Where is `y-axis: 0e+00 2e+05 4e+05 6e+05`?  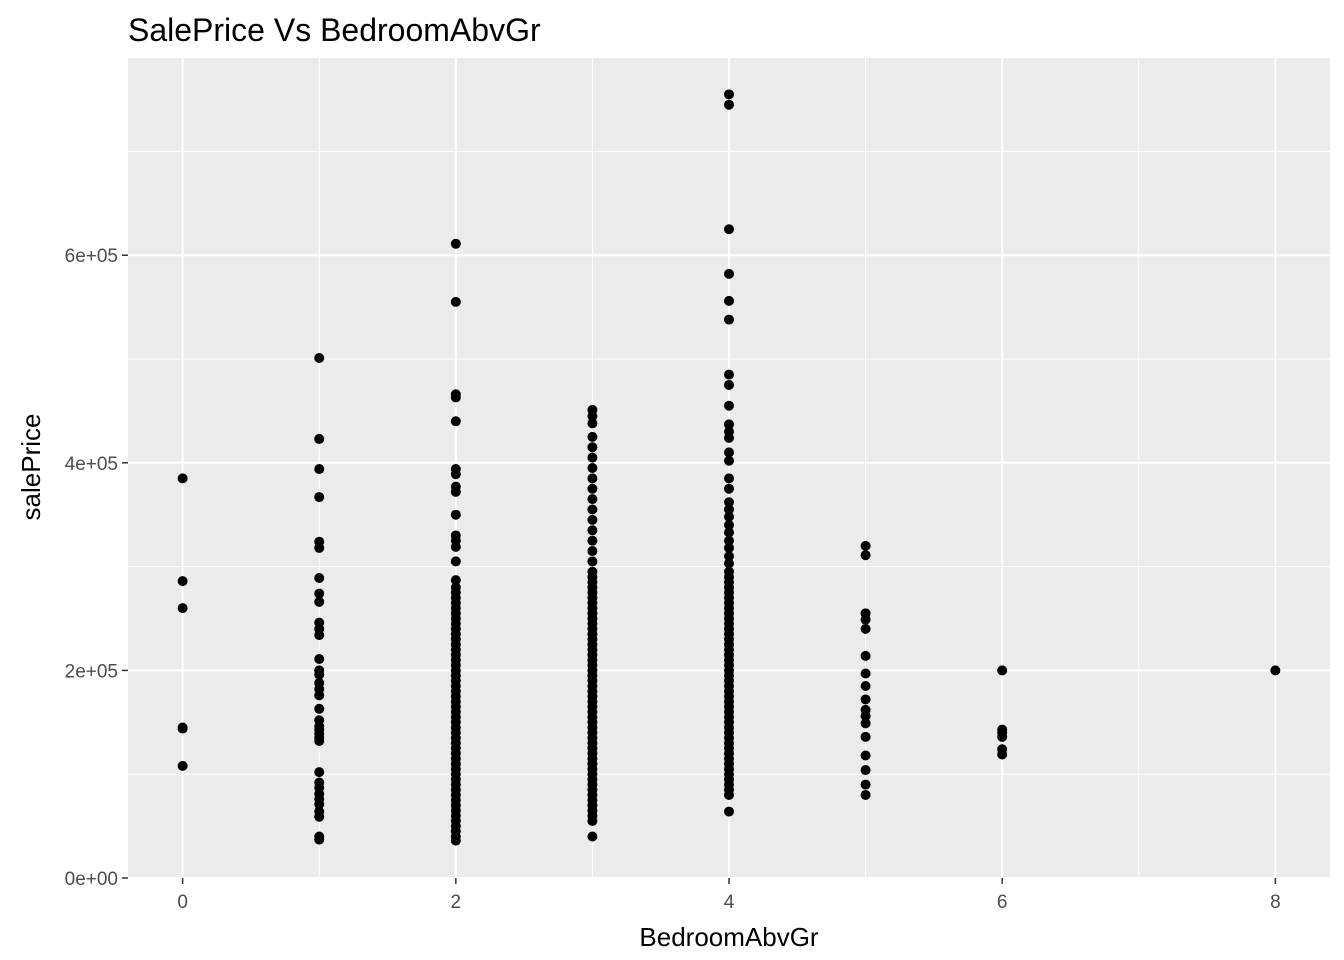 y-axis: 0e+00 2e+05 4e+05 6e+05 is located at coordinates (96, 568).